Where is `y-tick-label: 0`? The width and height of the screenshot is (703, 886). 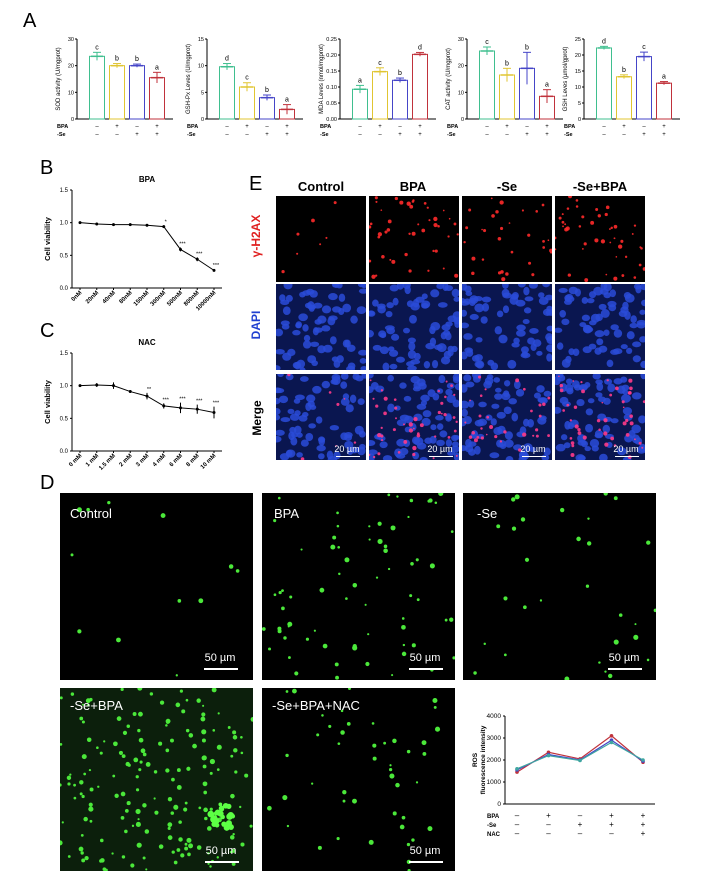 y-tick-label: 0 is located at coordinates (462, 120).